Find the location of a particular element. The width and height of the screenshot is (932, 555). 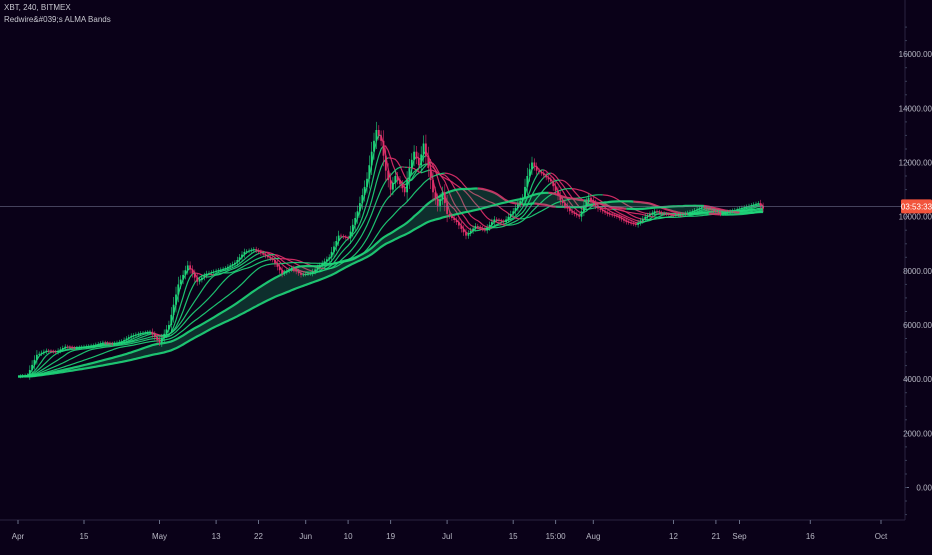

x-tick-label: 15:00 is located at coordinates (556, 536).